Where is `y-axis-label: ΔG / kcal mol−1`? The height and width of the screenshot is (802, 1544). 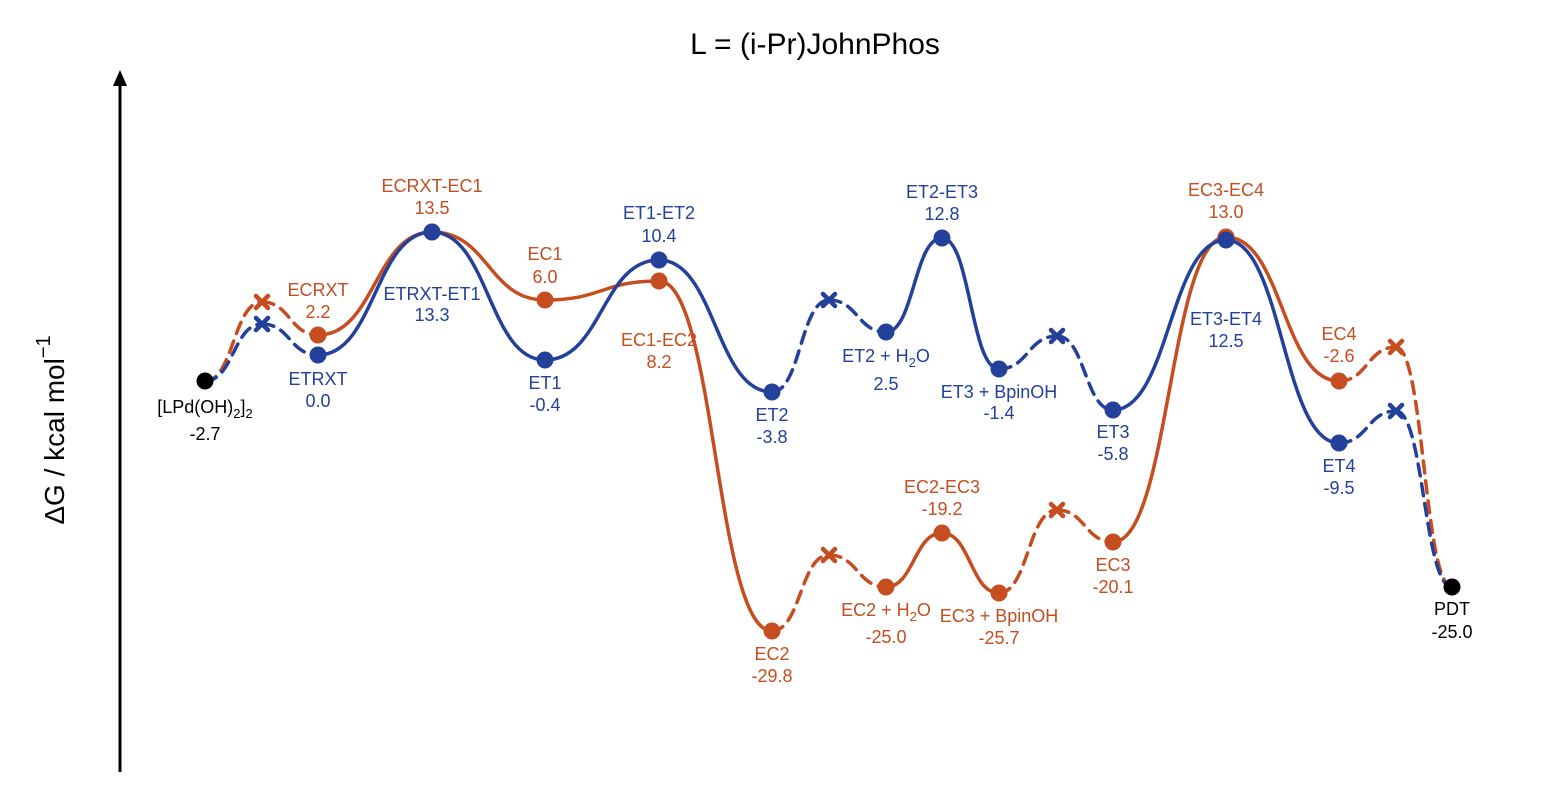 y-axis-label: ΔG / kcal mol−1 is located at coordinates (51, 429).